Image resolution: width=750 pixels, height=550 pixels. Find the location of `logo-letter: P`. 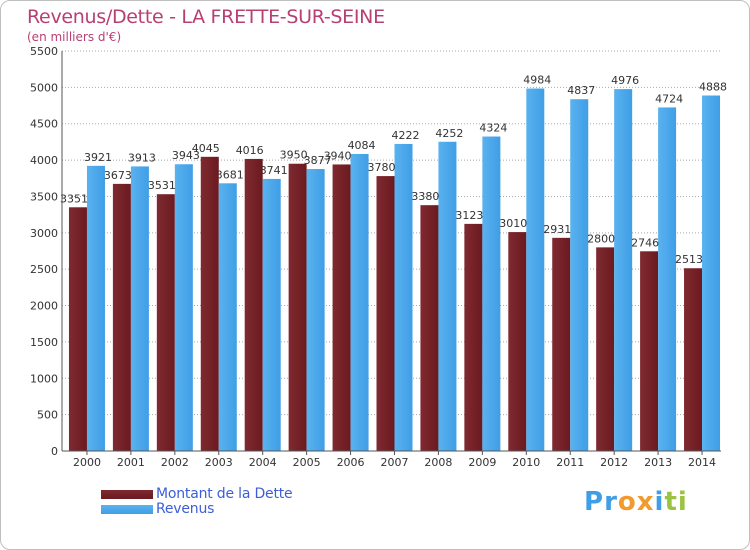

logo-letter: P is located at coordinates (594, 502).